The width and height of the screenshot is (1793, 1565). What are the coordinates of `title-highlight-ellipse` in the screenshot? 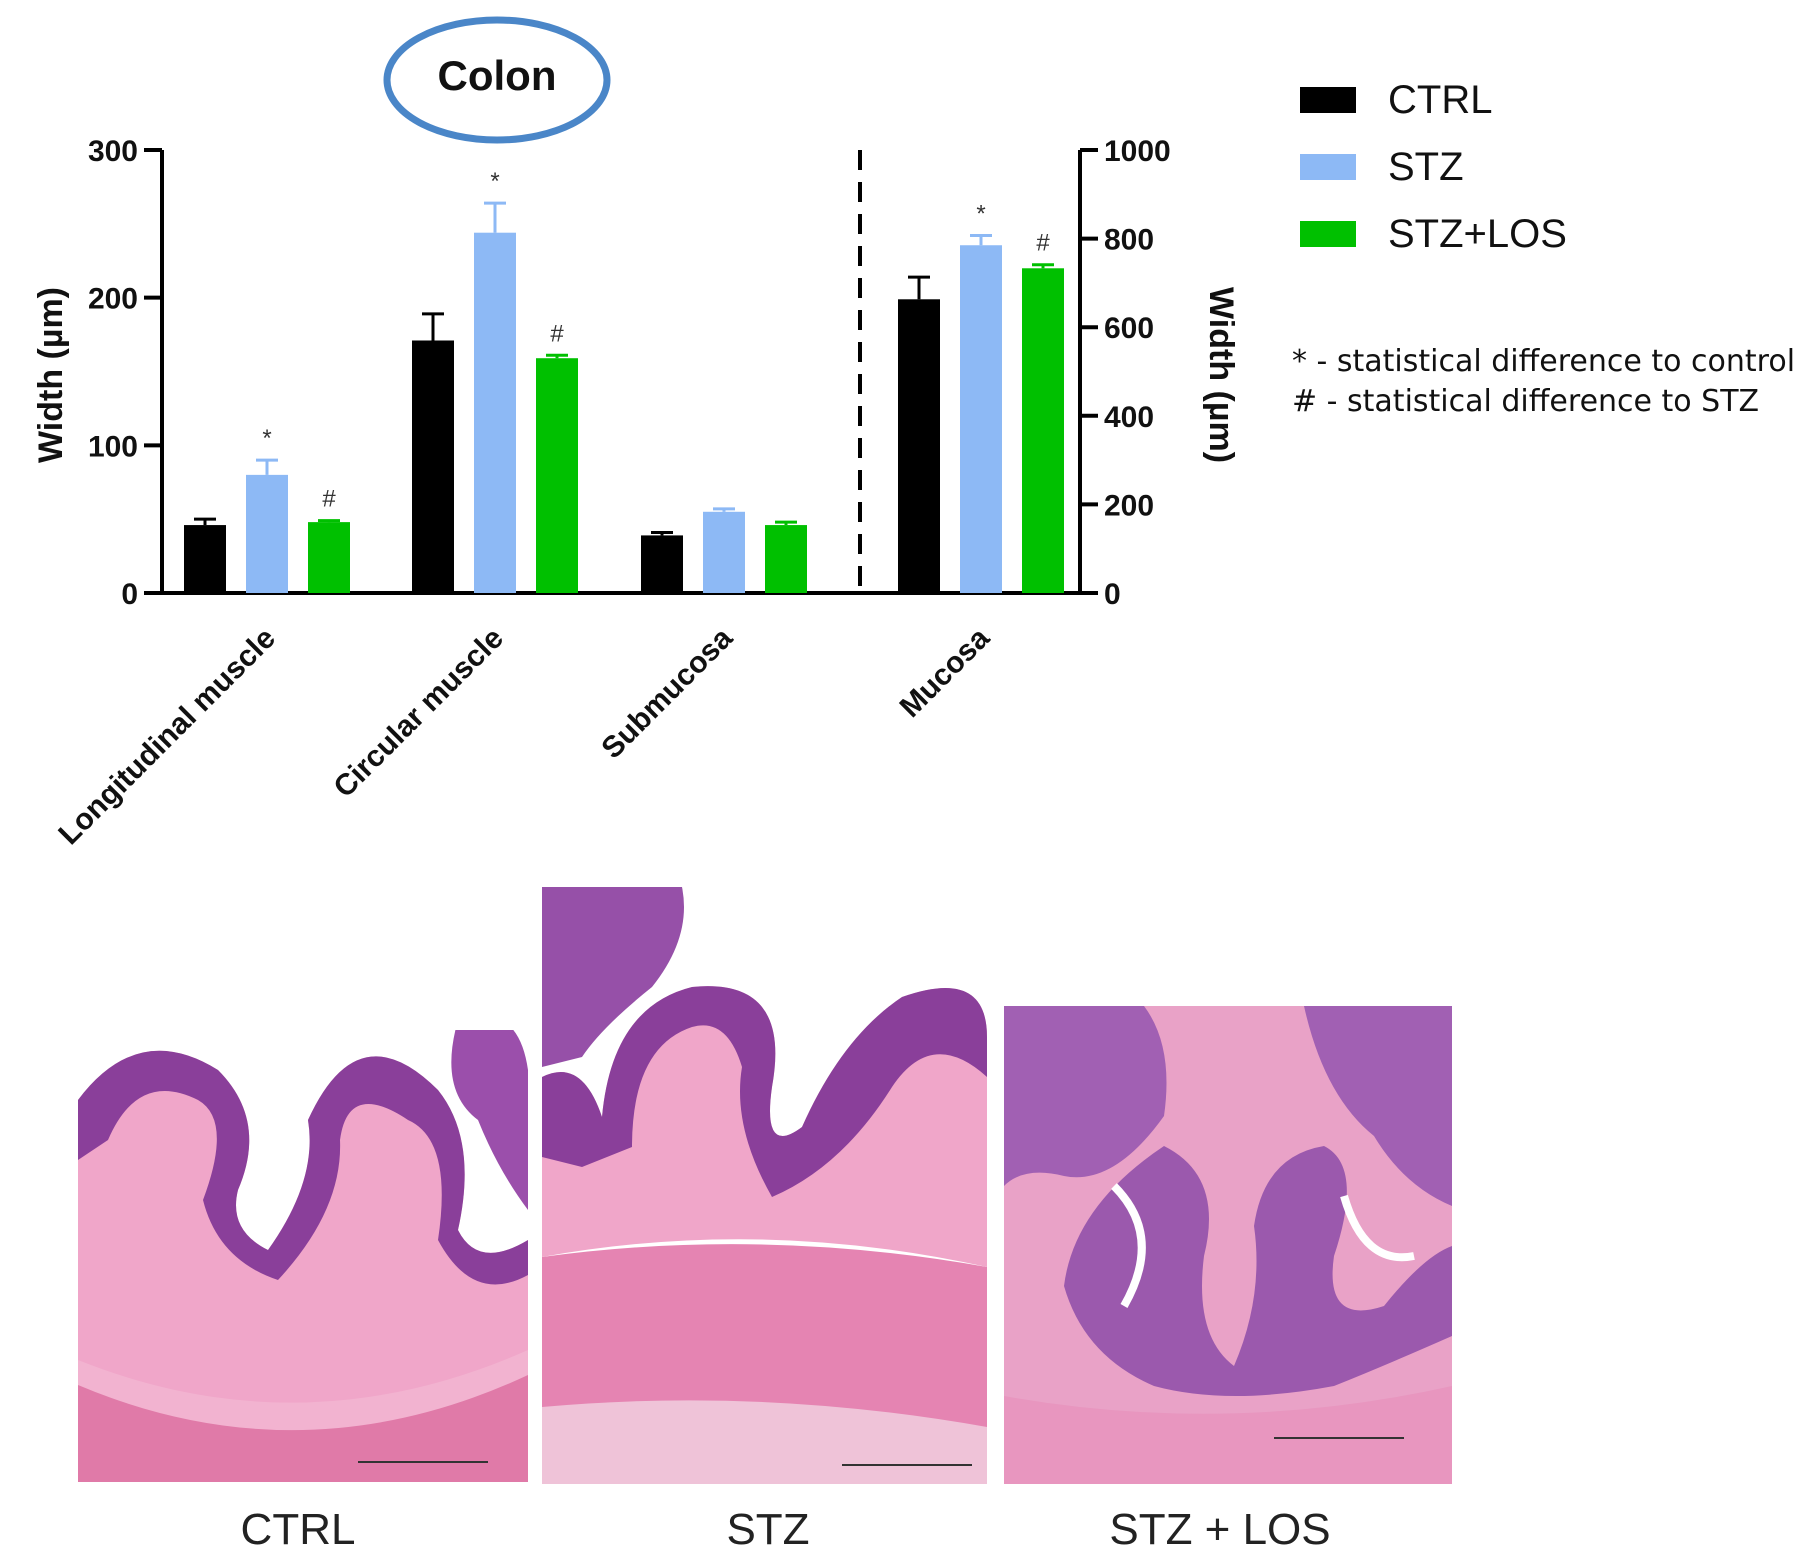 It's located at (497, 80).